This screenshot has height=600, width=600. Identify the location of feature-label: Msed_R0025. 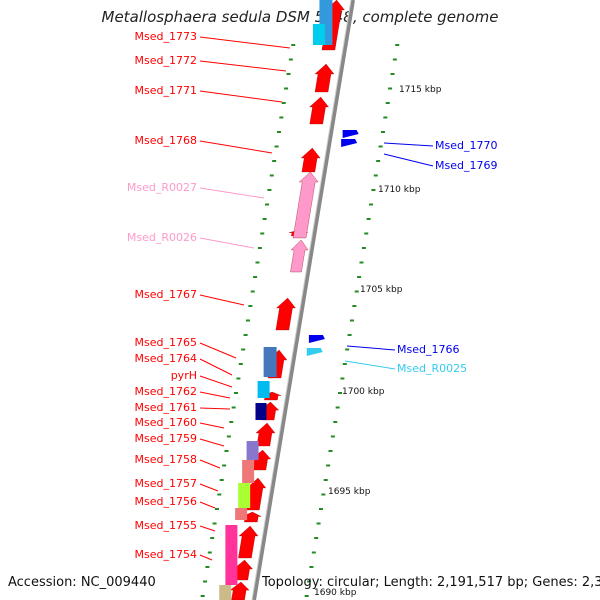
(432, 368).